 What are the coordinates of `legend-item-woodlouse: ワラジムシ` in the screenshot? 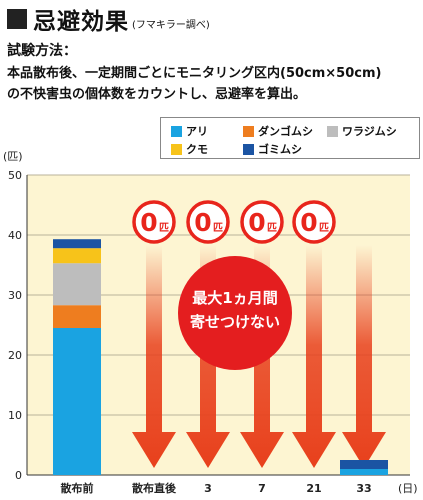 It's located at (362, 131).